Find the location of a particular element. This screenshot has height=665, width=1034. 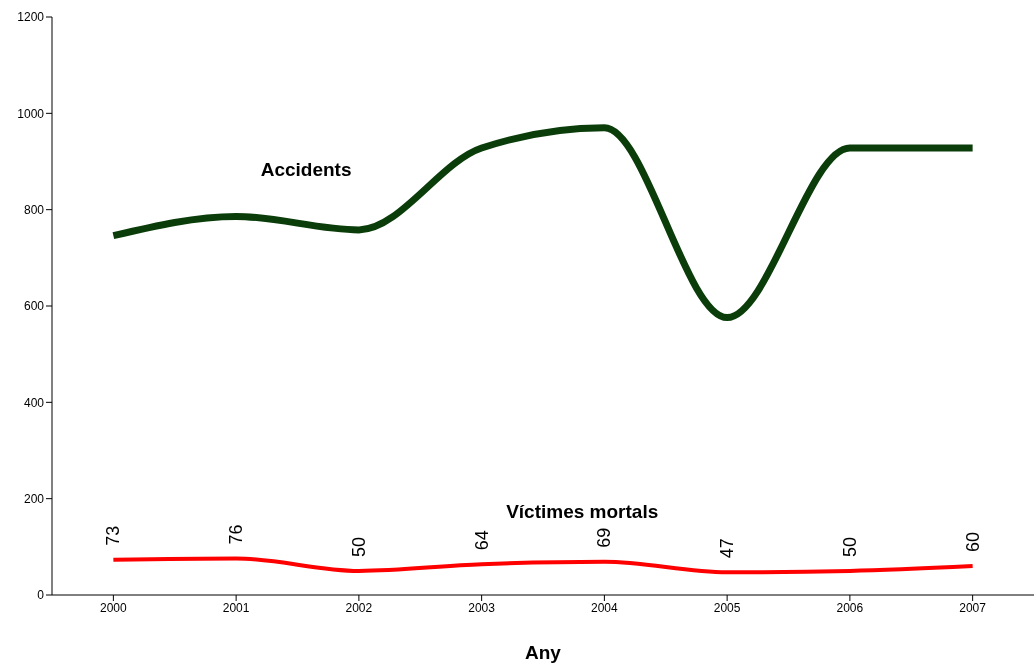

data-label: 73 is located at coordinates (113, 535).